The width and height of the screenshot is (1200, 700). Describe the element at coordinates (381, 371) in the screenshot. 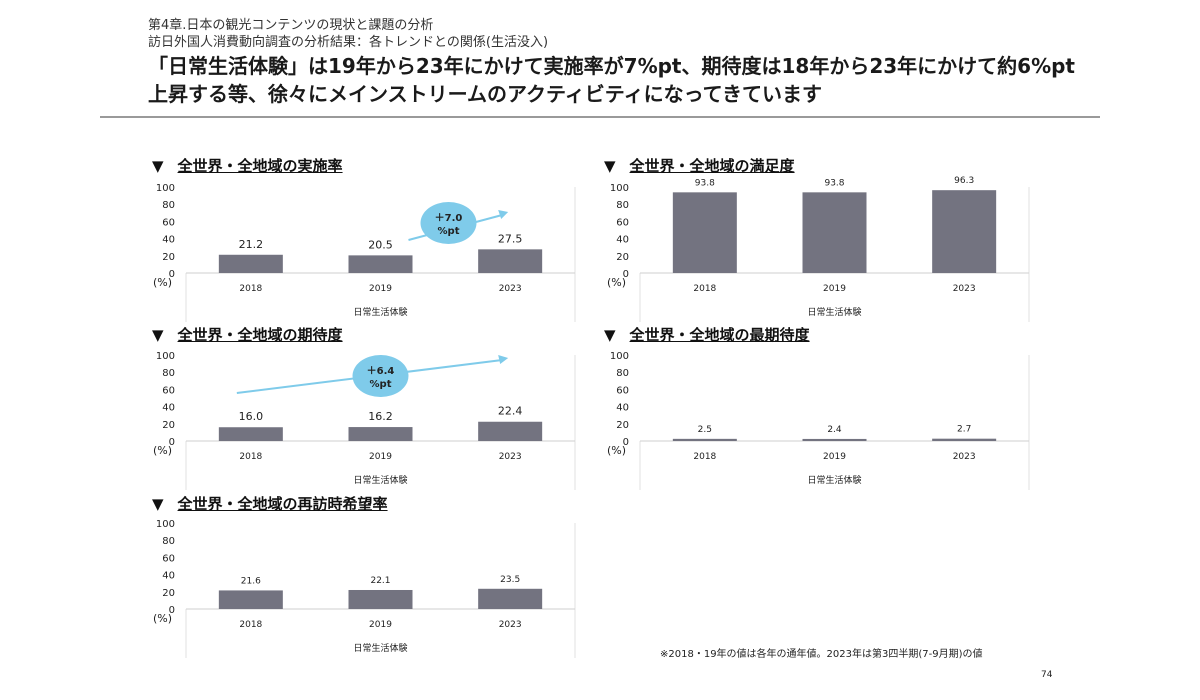

I see `change-value-label: ＋6.4` at that location.